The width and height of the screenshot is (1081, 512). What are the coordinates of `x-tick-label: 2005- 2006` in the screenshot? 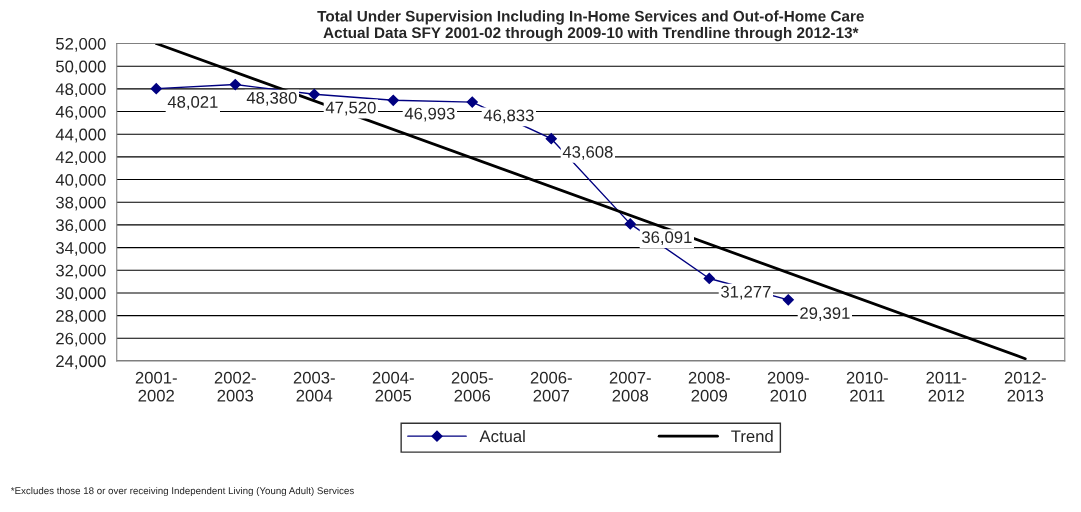 It's located at (472, 386).